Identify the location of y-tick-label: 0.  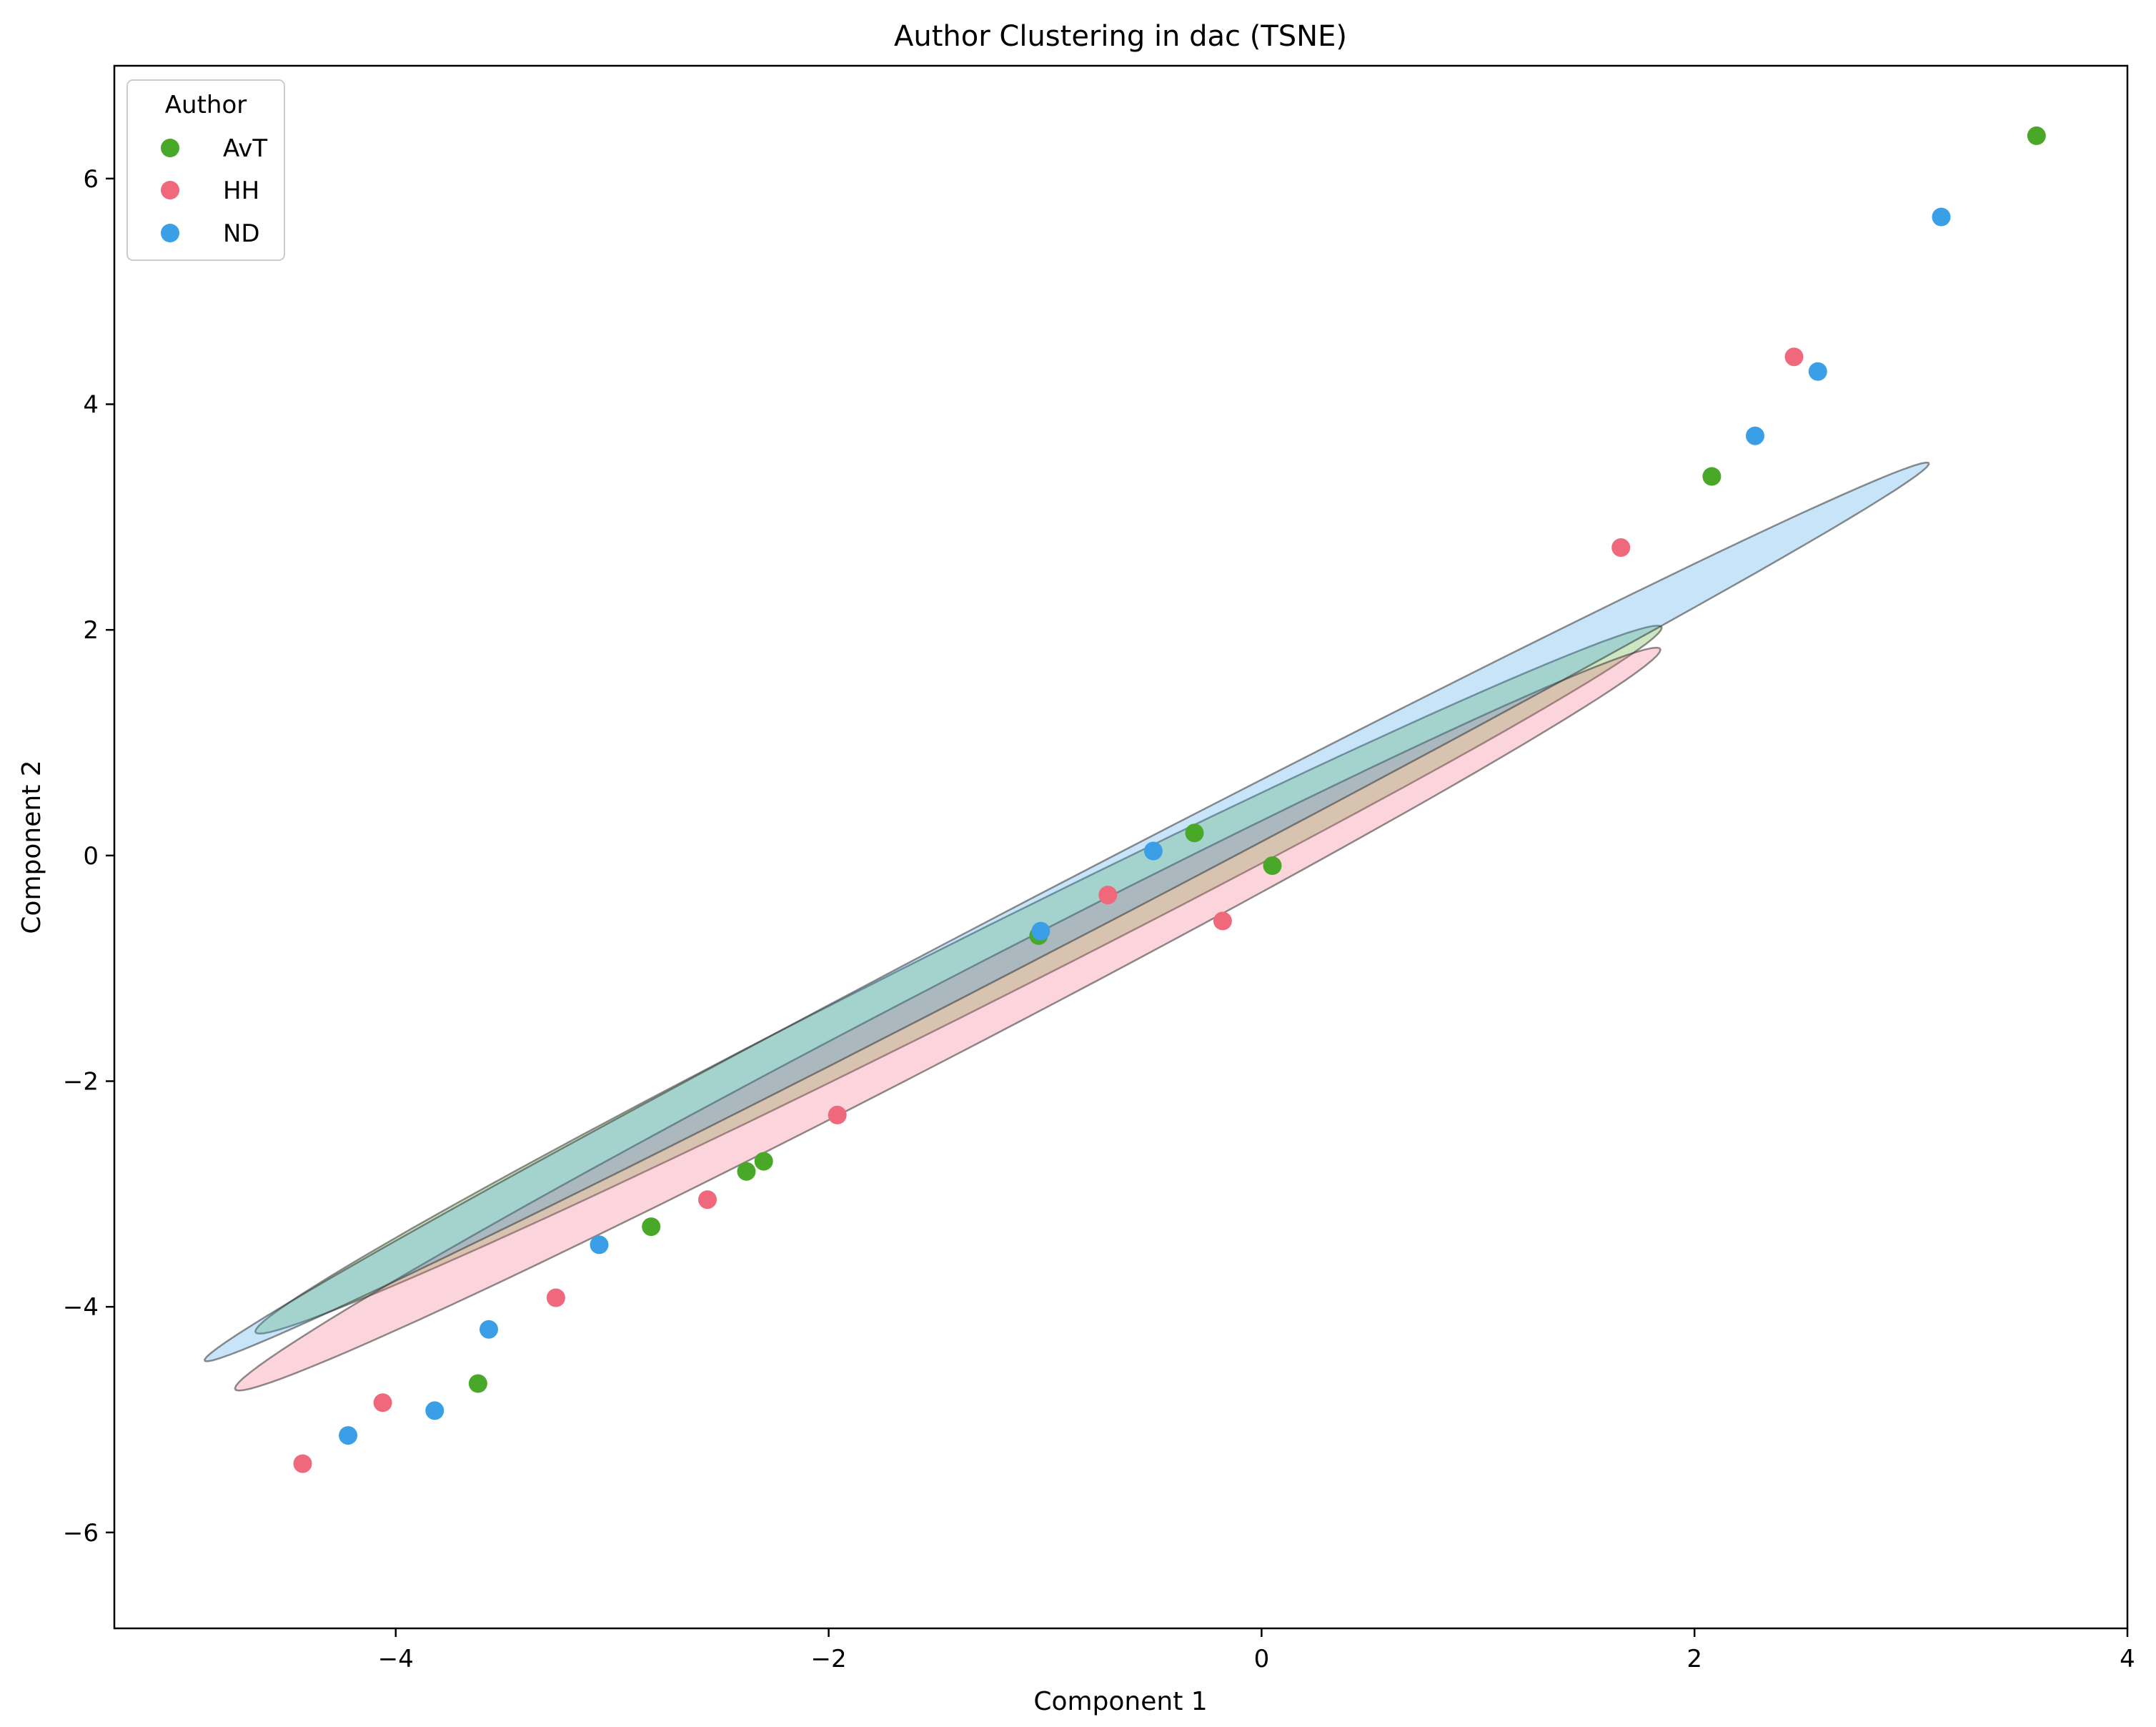
(91, 856).